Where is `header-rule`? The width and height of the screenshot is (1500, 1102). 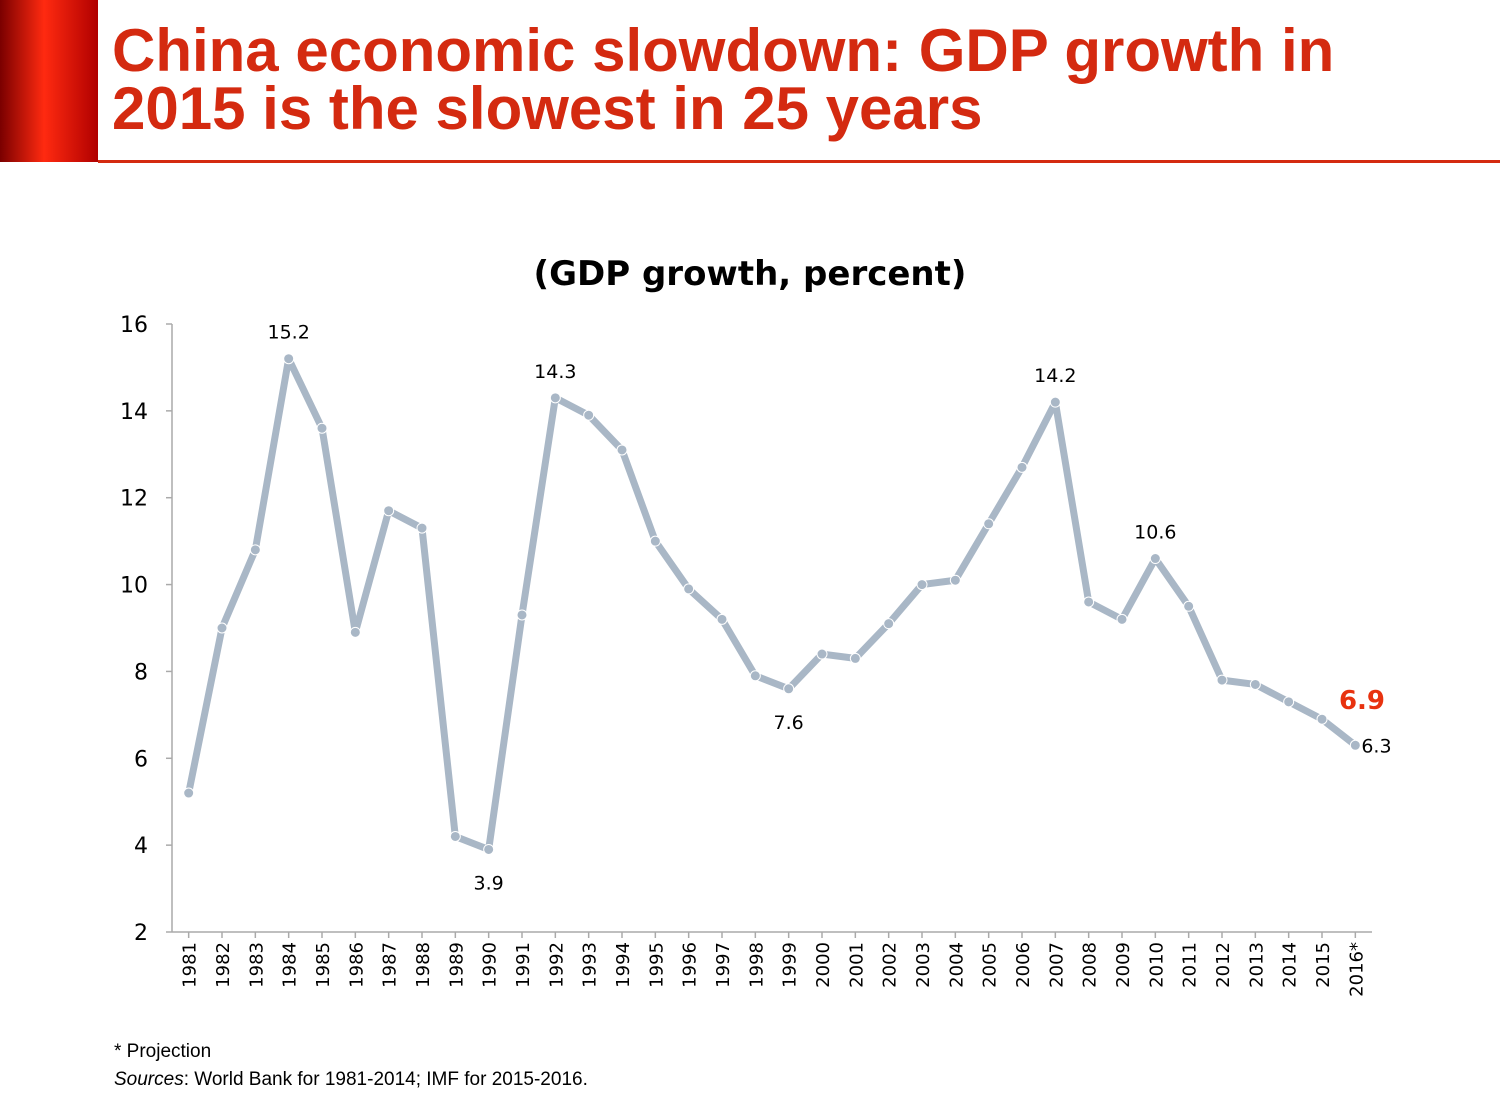
header-rule is located at coordinates (799, 161).